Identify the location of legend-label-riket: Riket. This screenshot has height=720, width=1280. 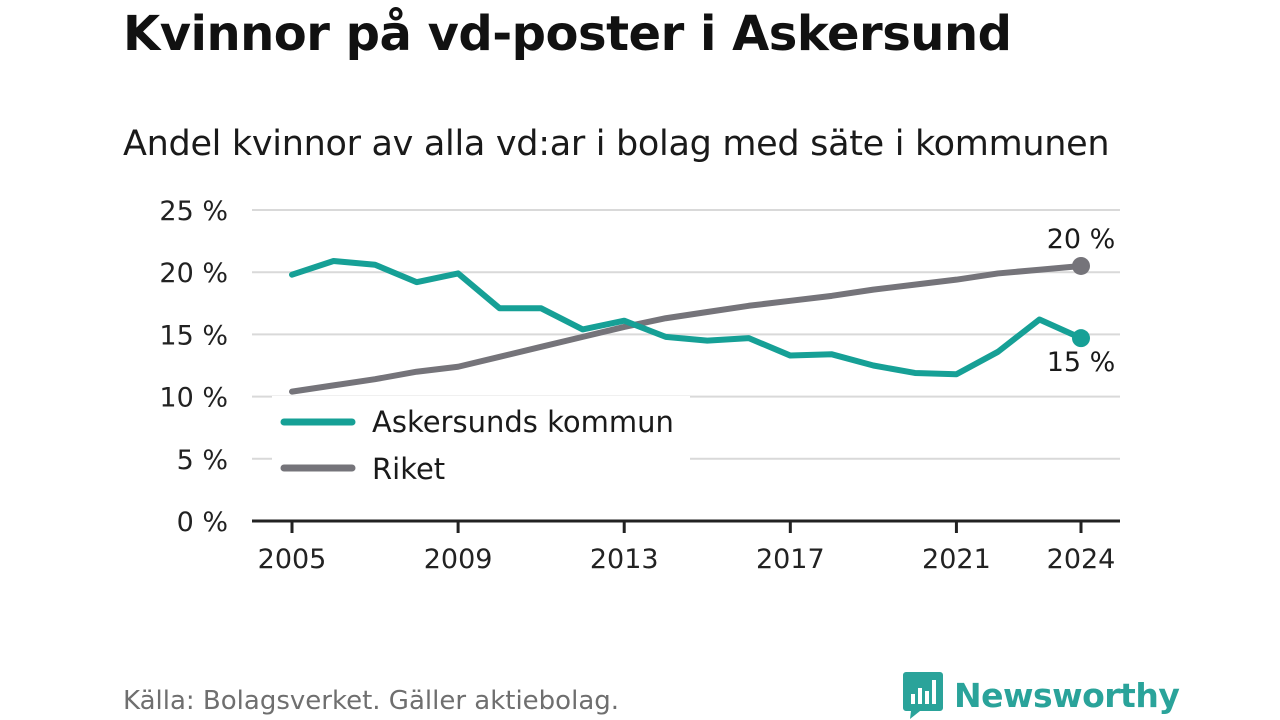
(408, 469).